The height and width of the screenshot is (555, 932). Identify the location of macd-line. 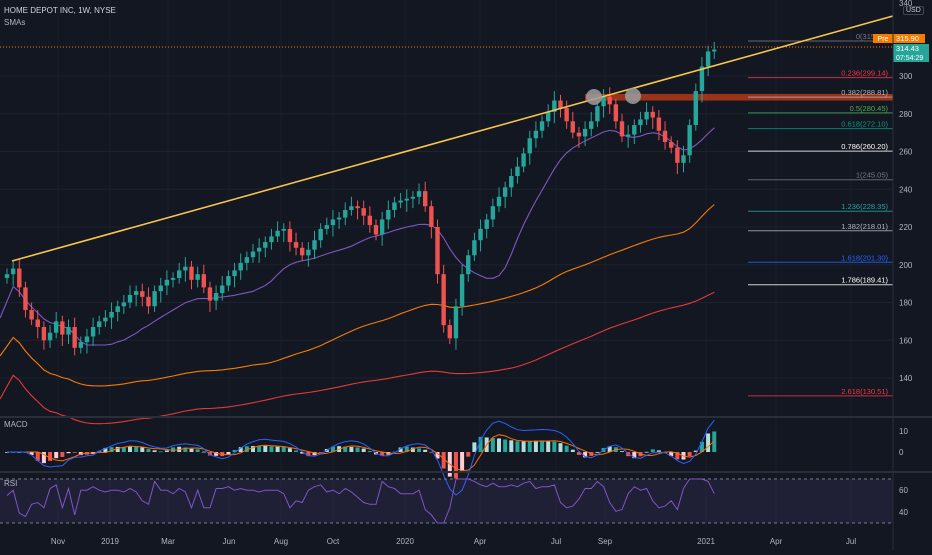
(361, 457).